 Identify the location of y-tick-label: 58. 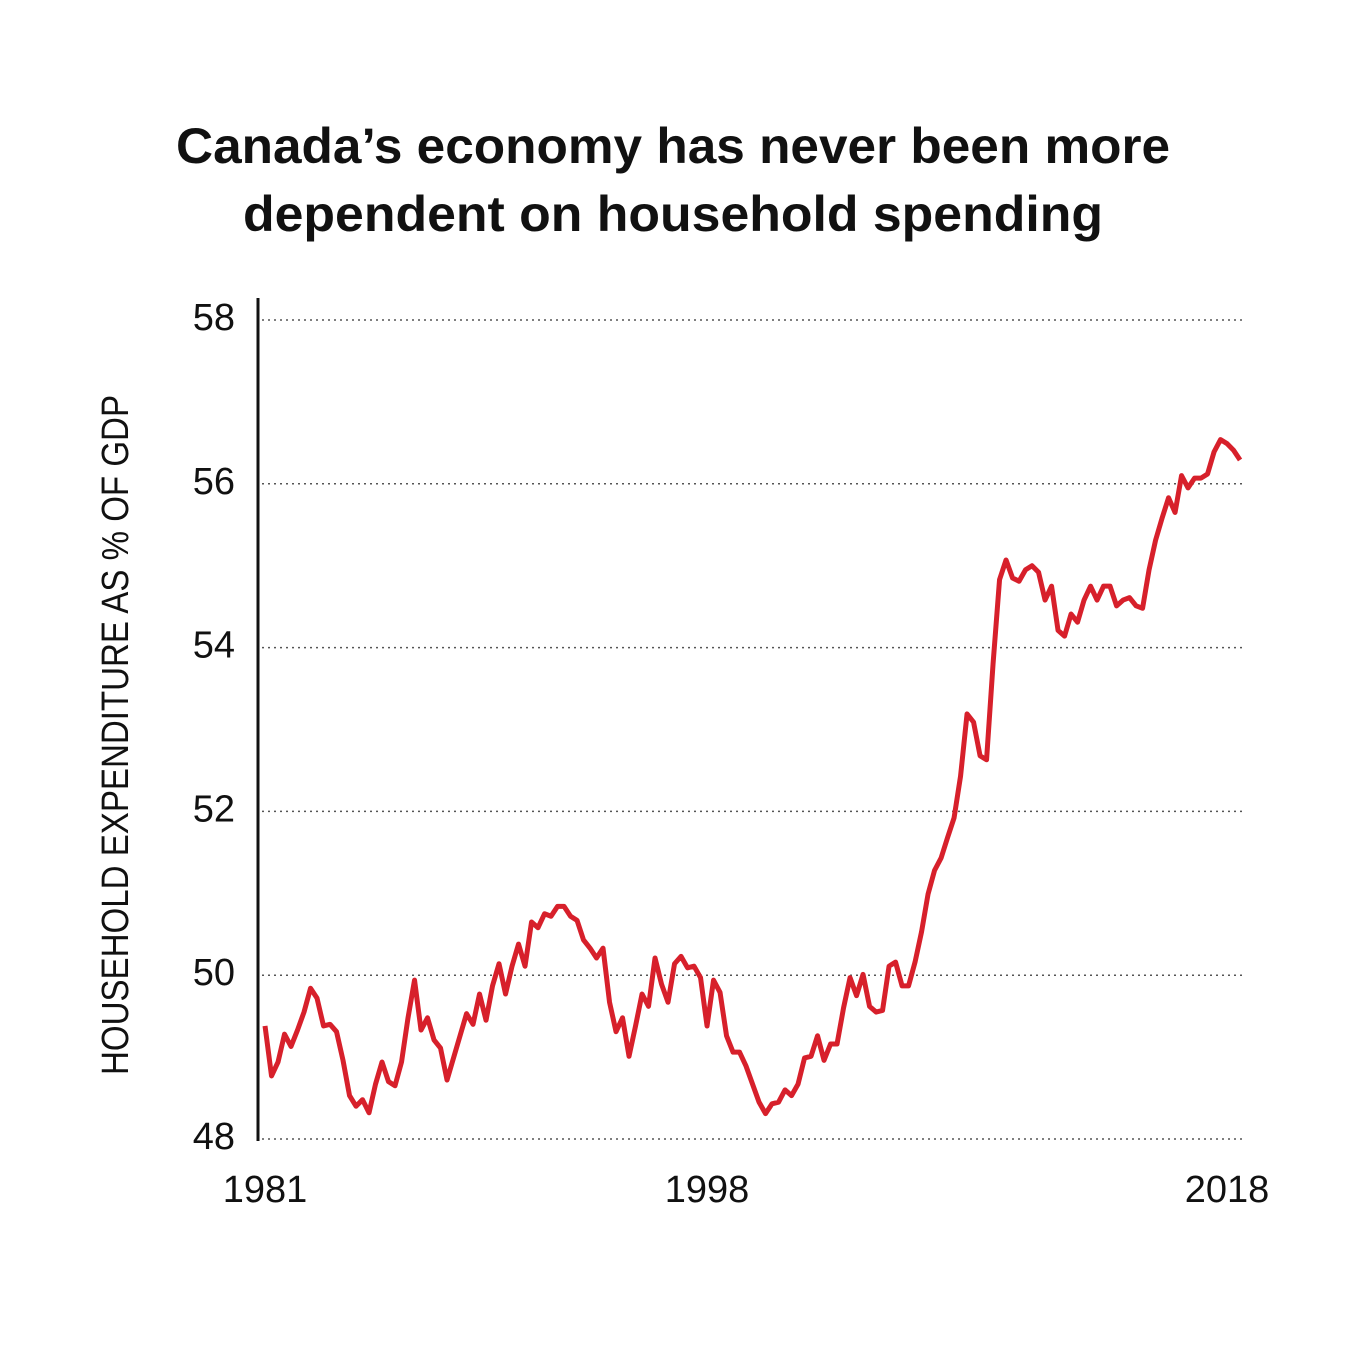
(214, 318).